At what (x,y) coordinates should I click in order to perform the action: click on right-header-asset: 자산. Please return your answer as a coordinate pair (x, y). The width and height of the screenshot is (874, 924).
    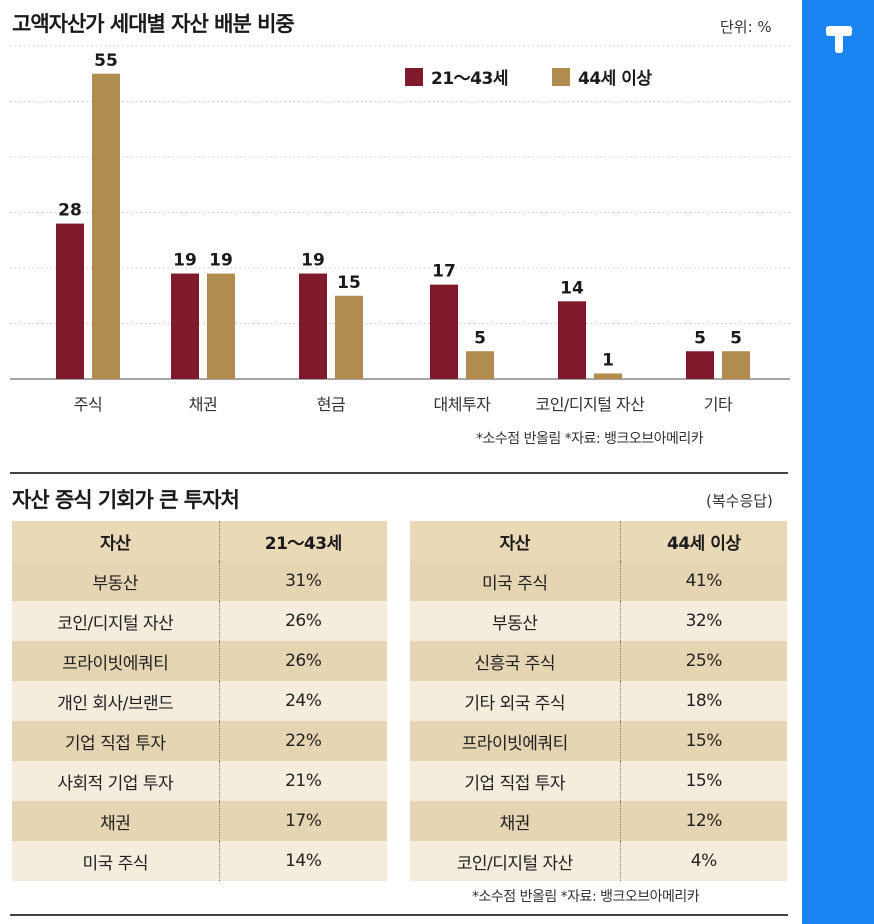
    Looking at the image, I should click on (515, 541).